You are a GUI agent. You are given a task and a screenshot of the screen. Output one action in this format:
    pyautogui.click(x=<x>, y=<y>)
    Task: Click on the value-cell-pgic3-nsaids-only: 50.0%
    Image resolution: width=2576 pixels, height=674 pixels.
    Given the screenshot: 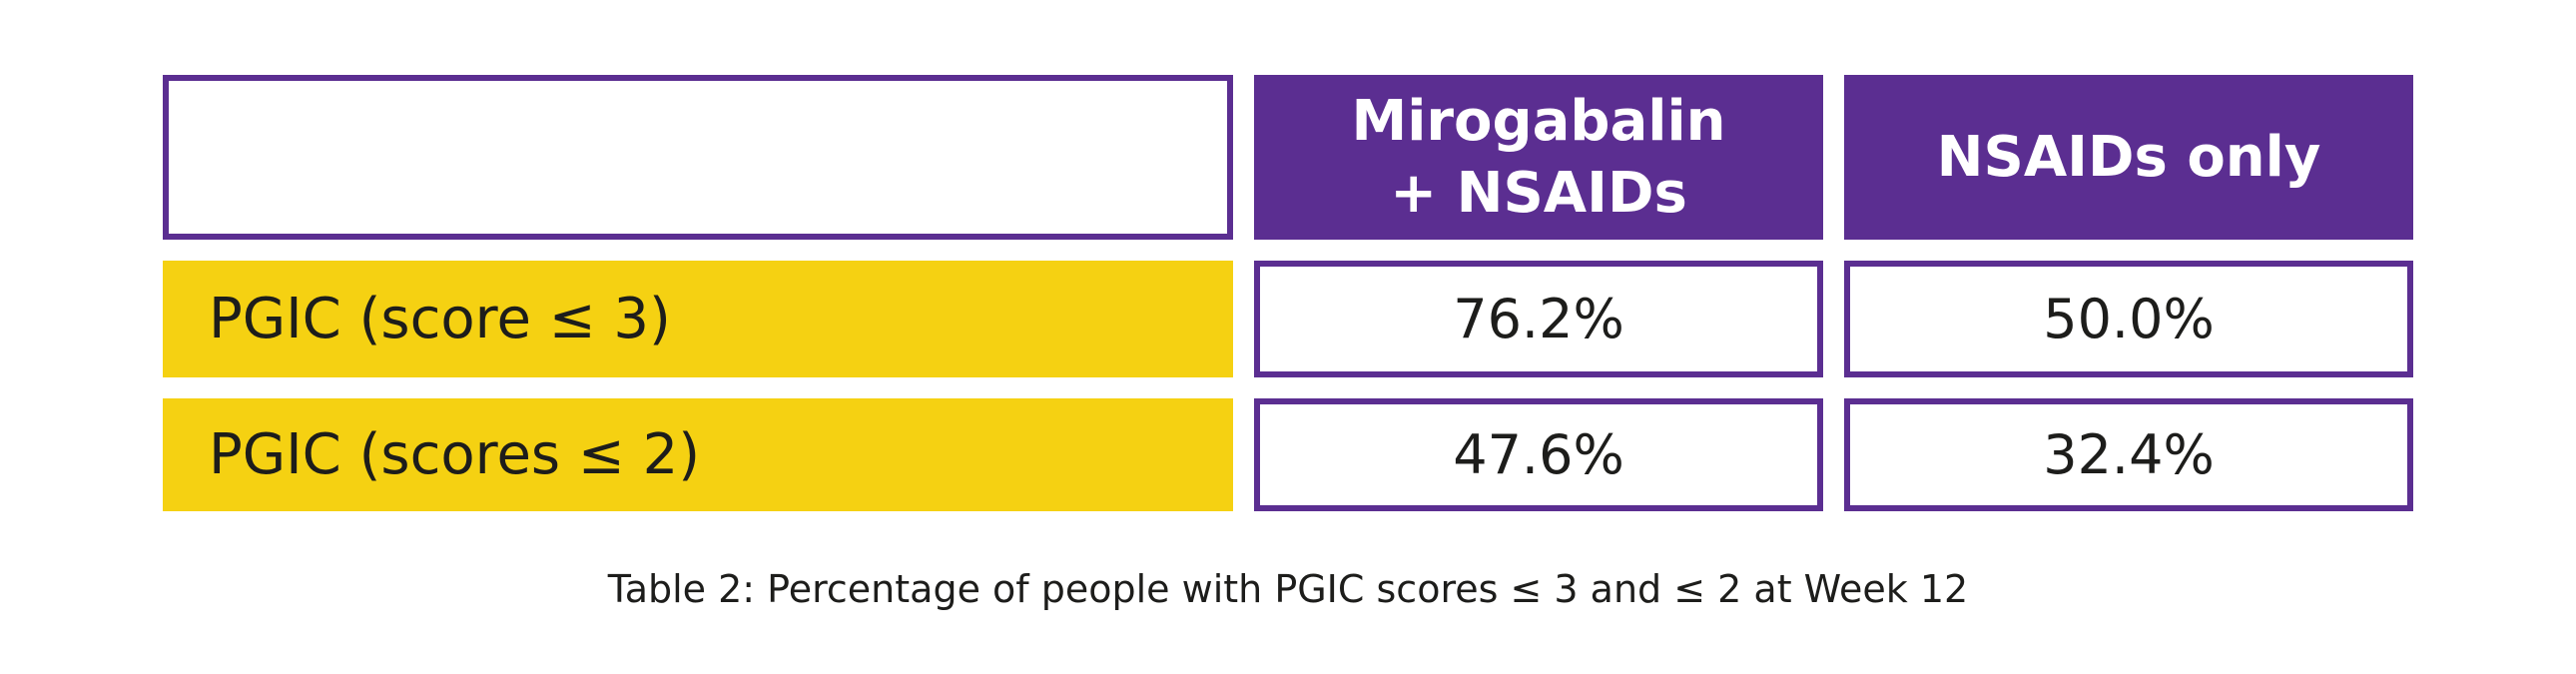 What is the action you would take?
    pyautogui.click(x=2128, y=319)
    